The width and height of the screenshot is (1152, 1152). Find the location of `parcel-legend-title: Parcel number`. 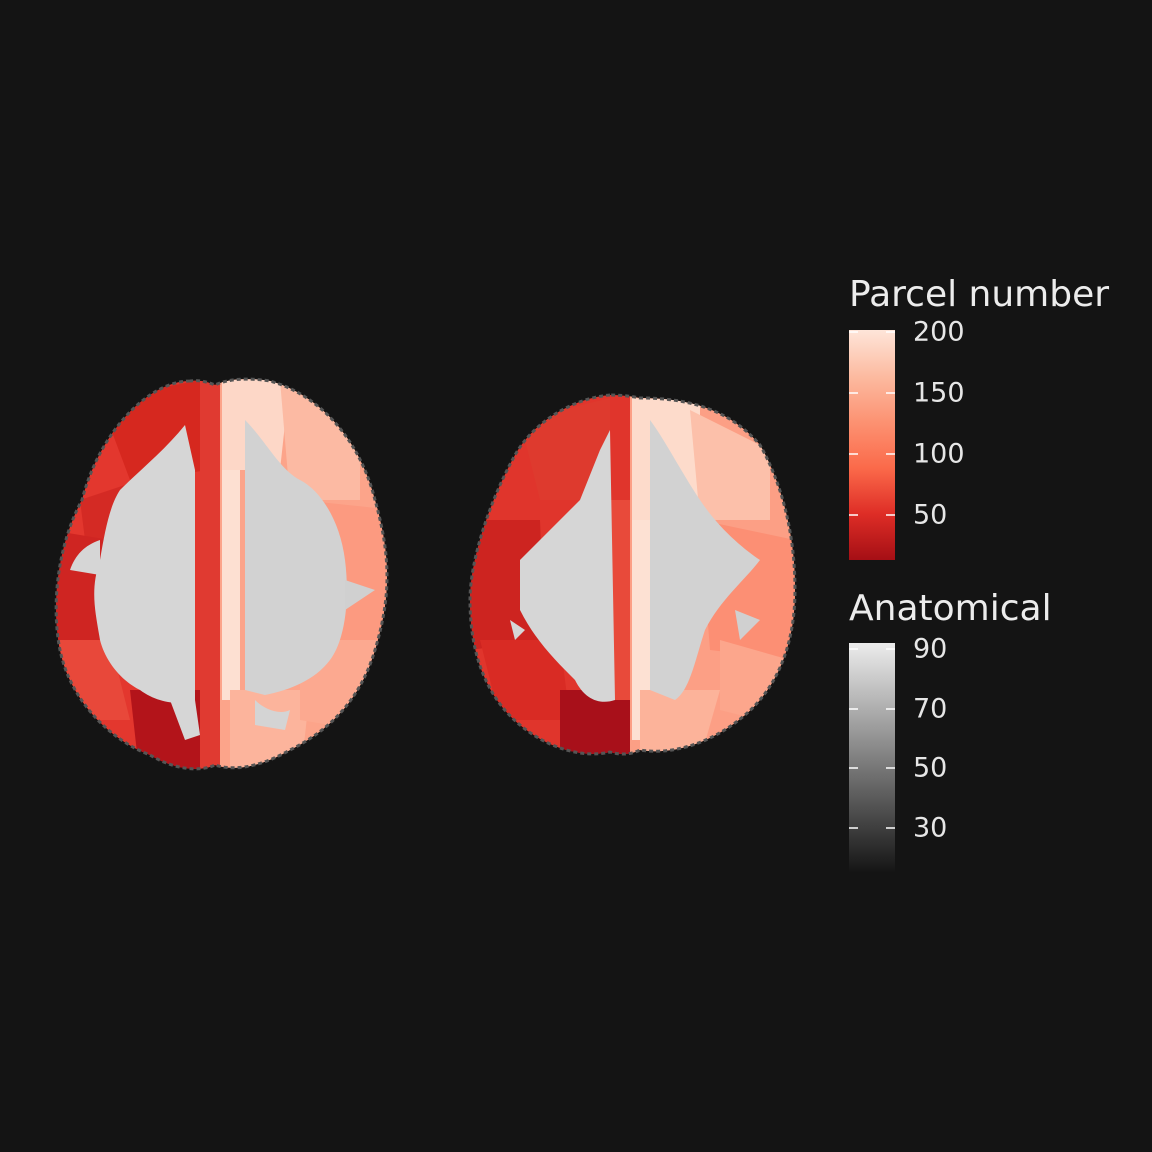

parcel-legend-title: Parcel number is located at coordinates (979, 294).